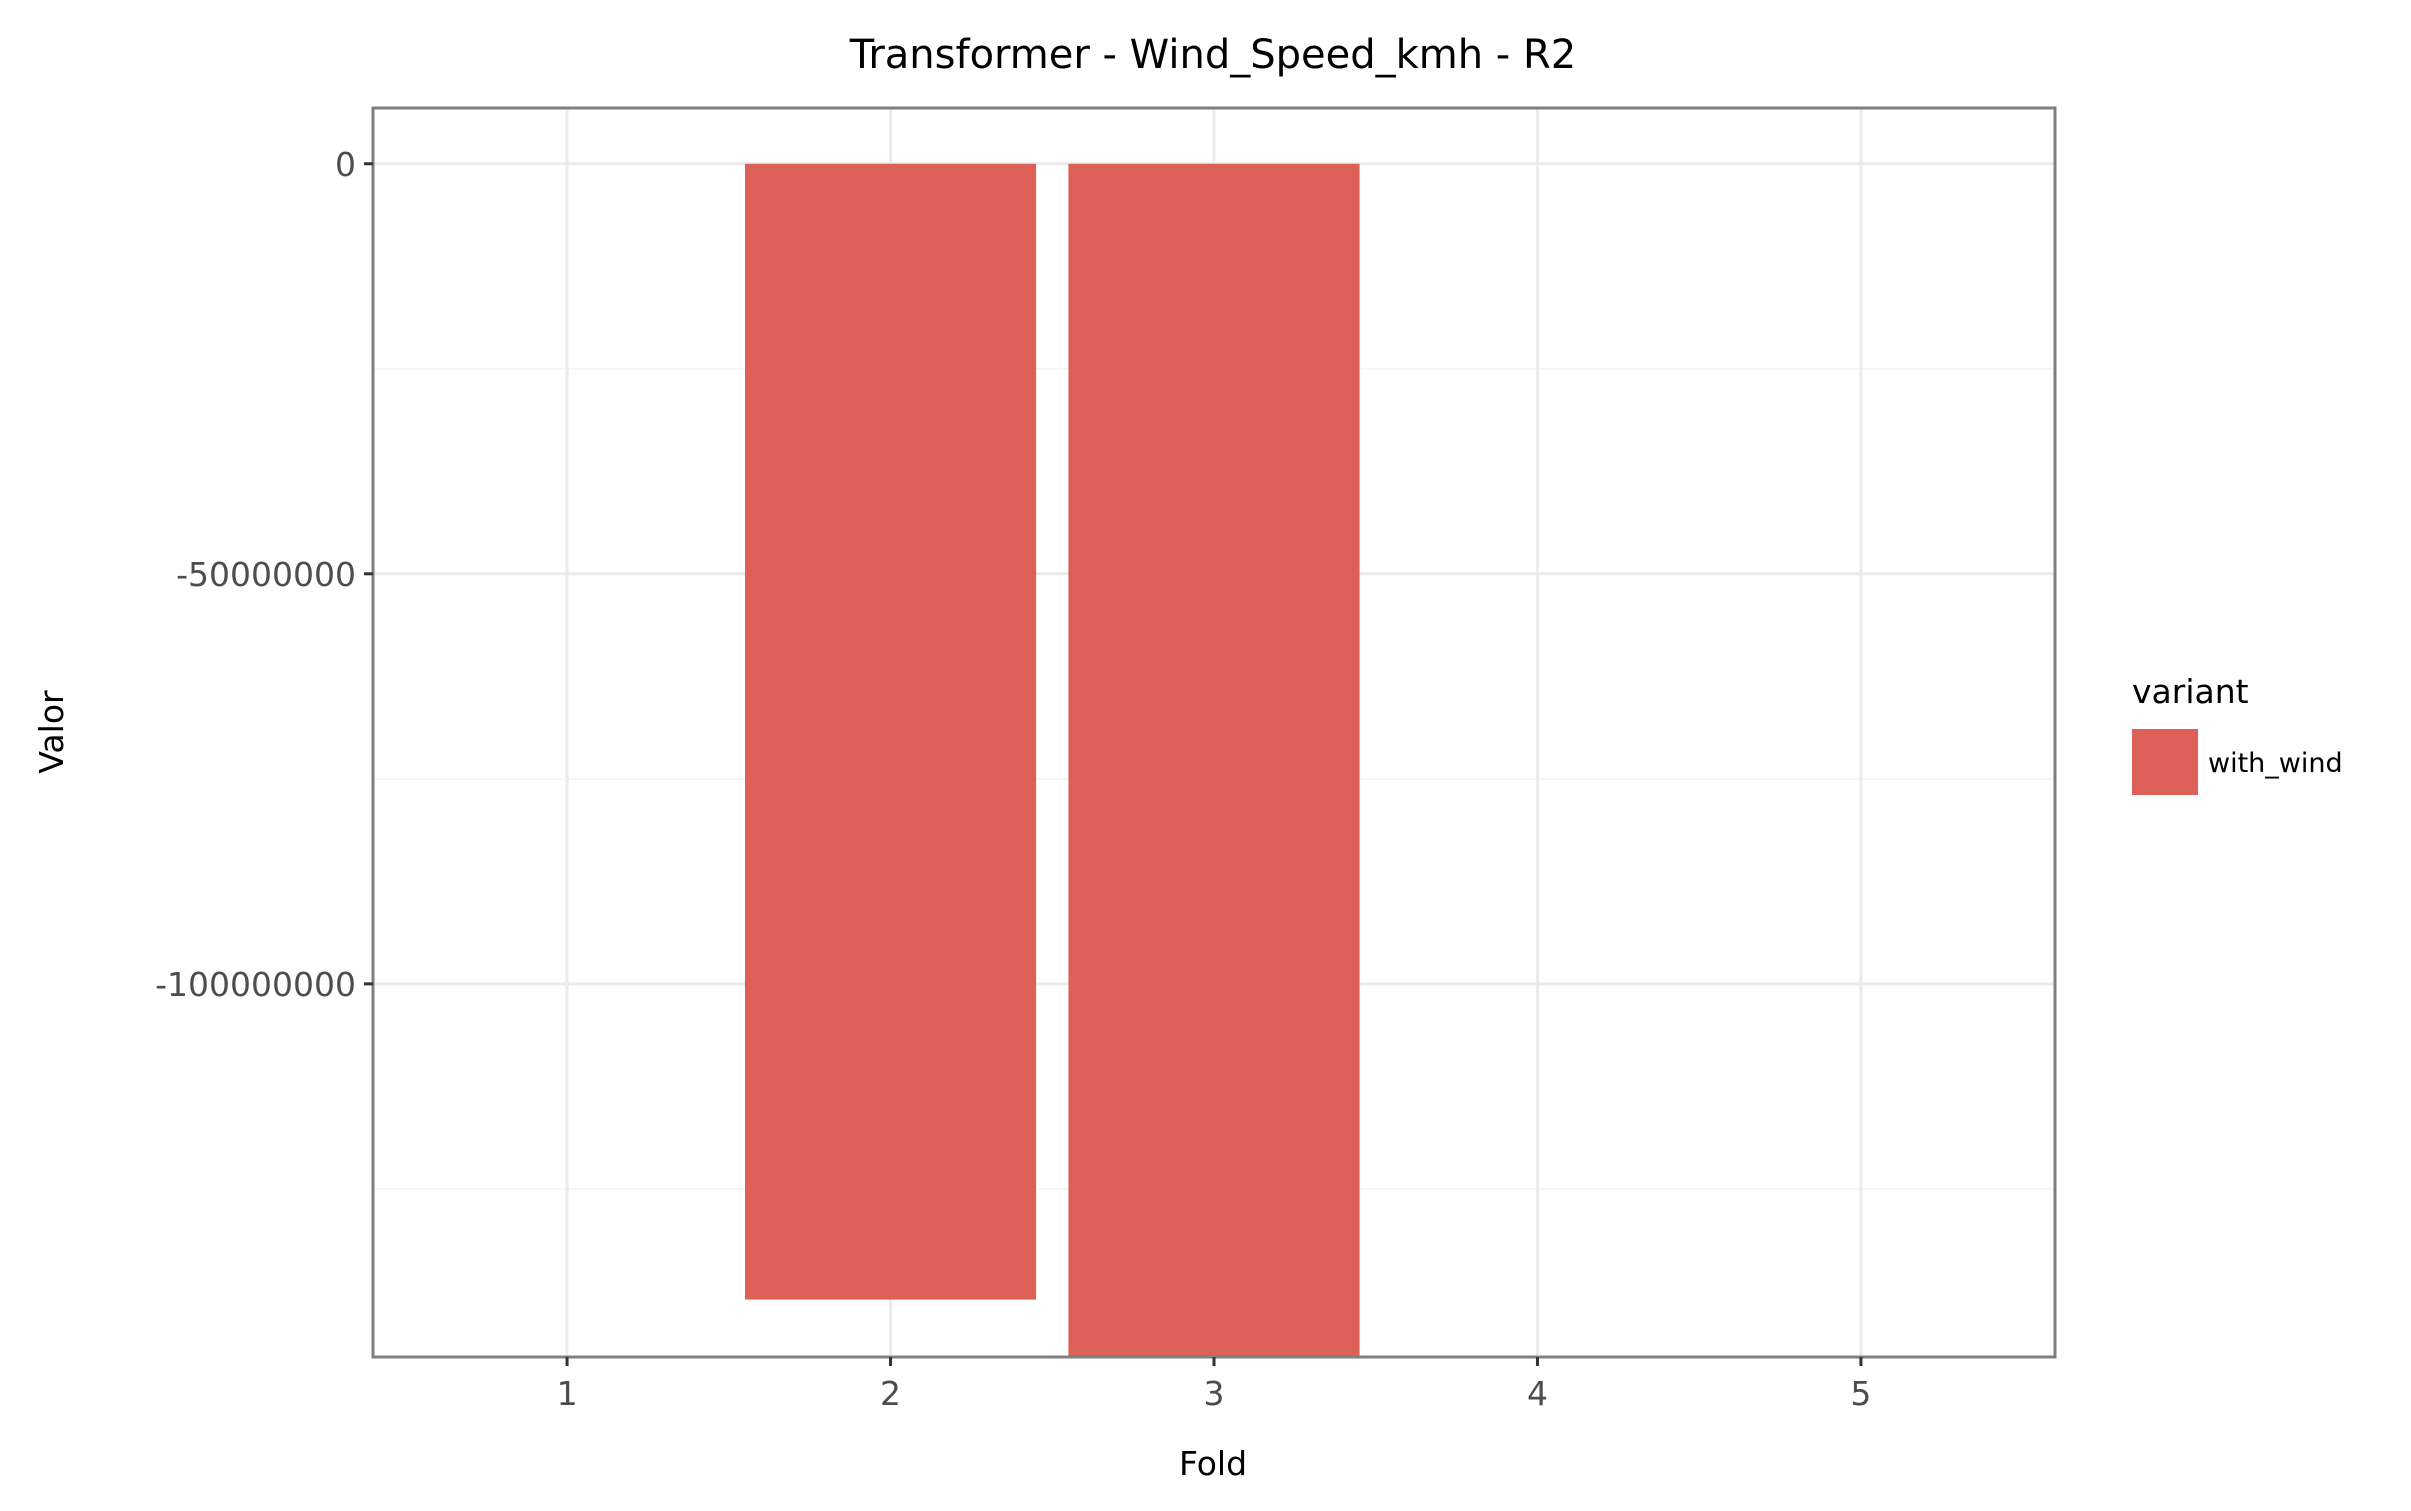  What do you see at coordinates (1212, 55) in the screenshot?
I see `chart-title: Transformer - Wind_Speed_kmh - R2` at bounding box center [1212, 55].